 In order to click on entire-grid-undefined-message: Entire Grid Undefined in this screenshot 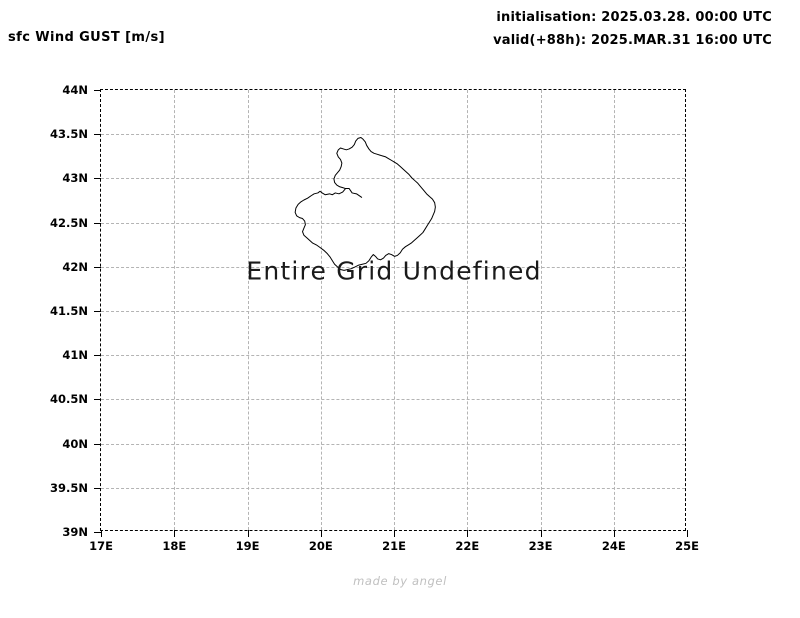, I will do `click(394, 271)`.